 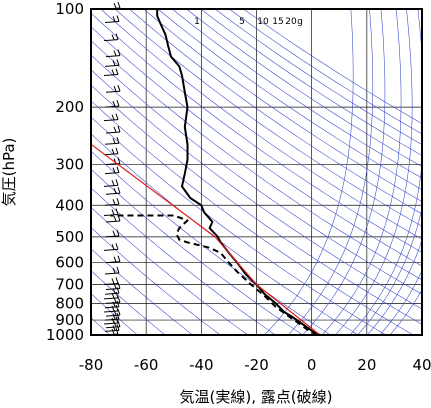 I want to click on y-tick-label: 900, so click(x=69, y=320).